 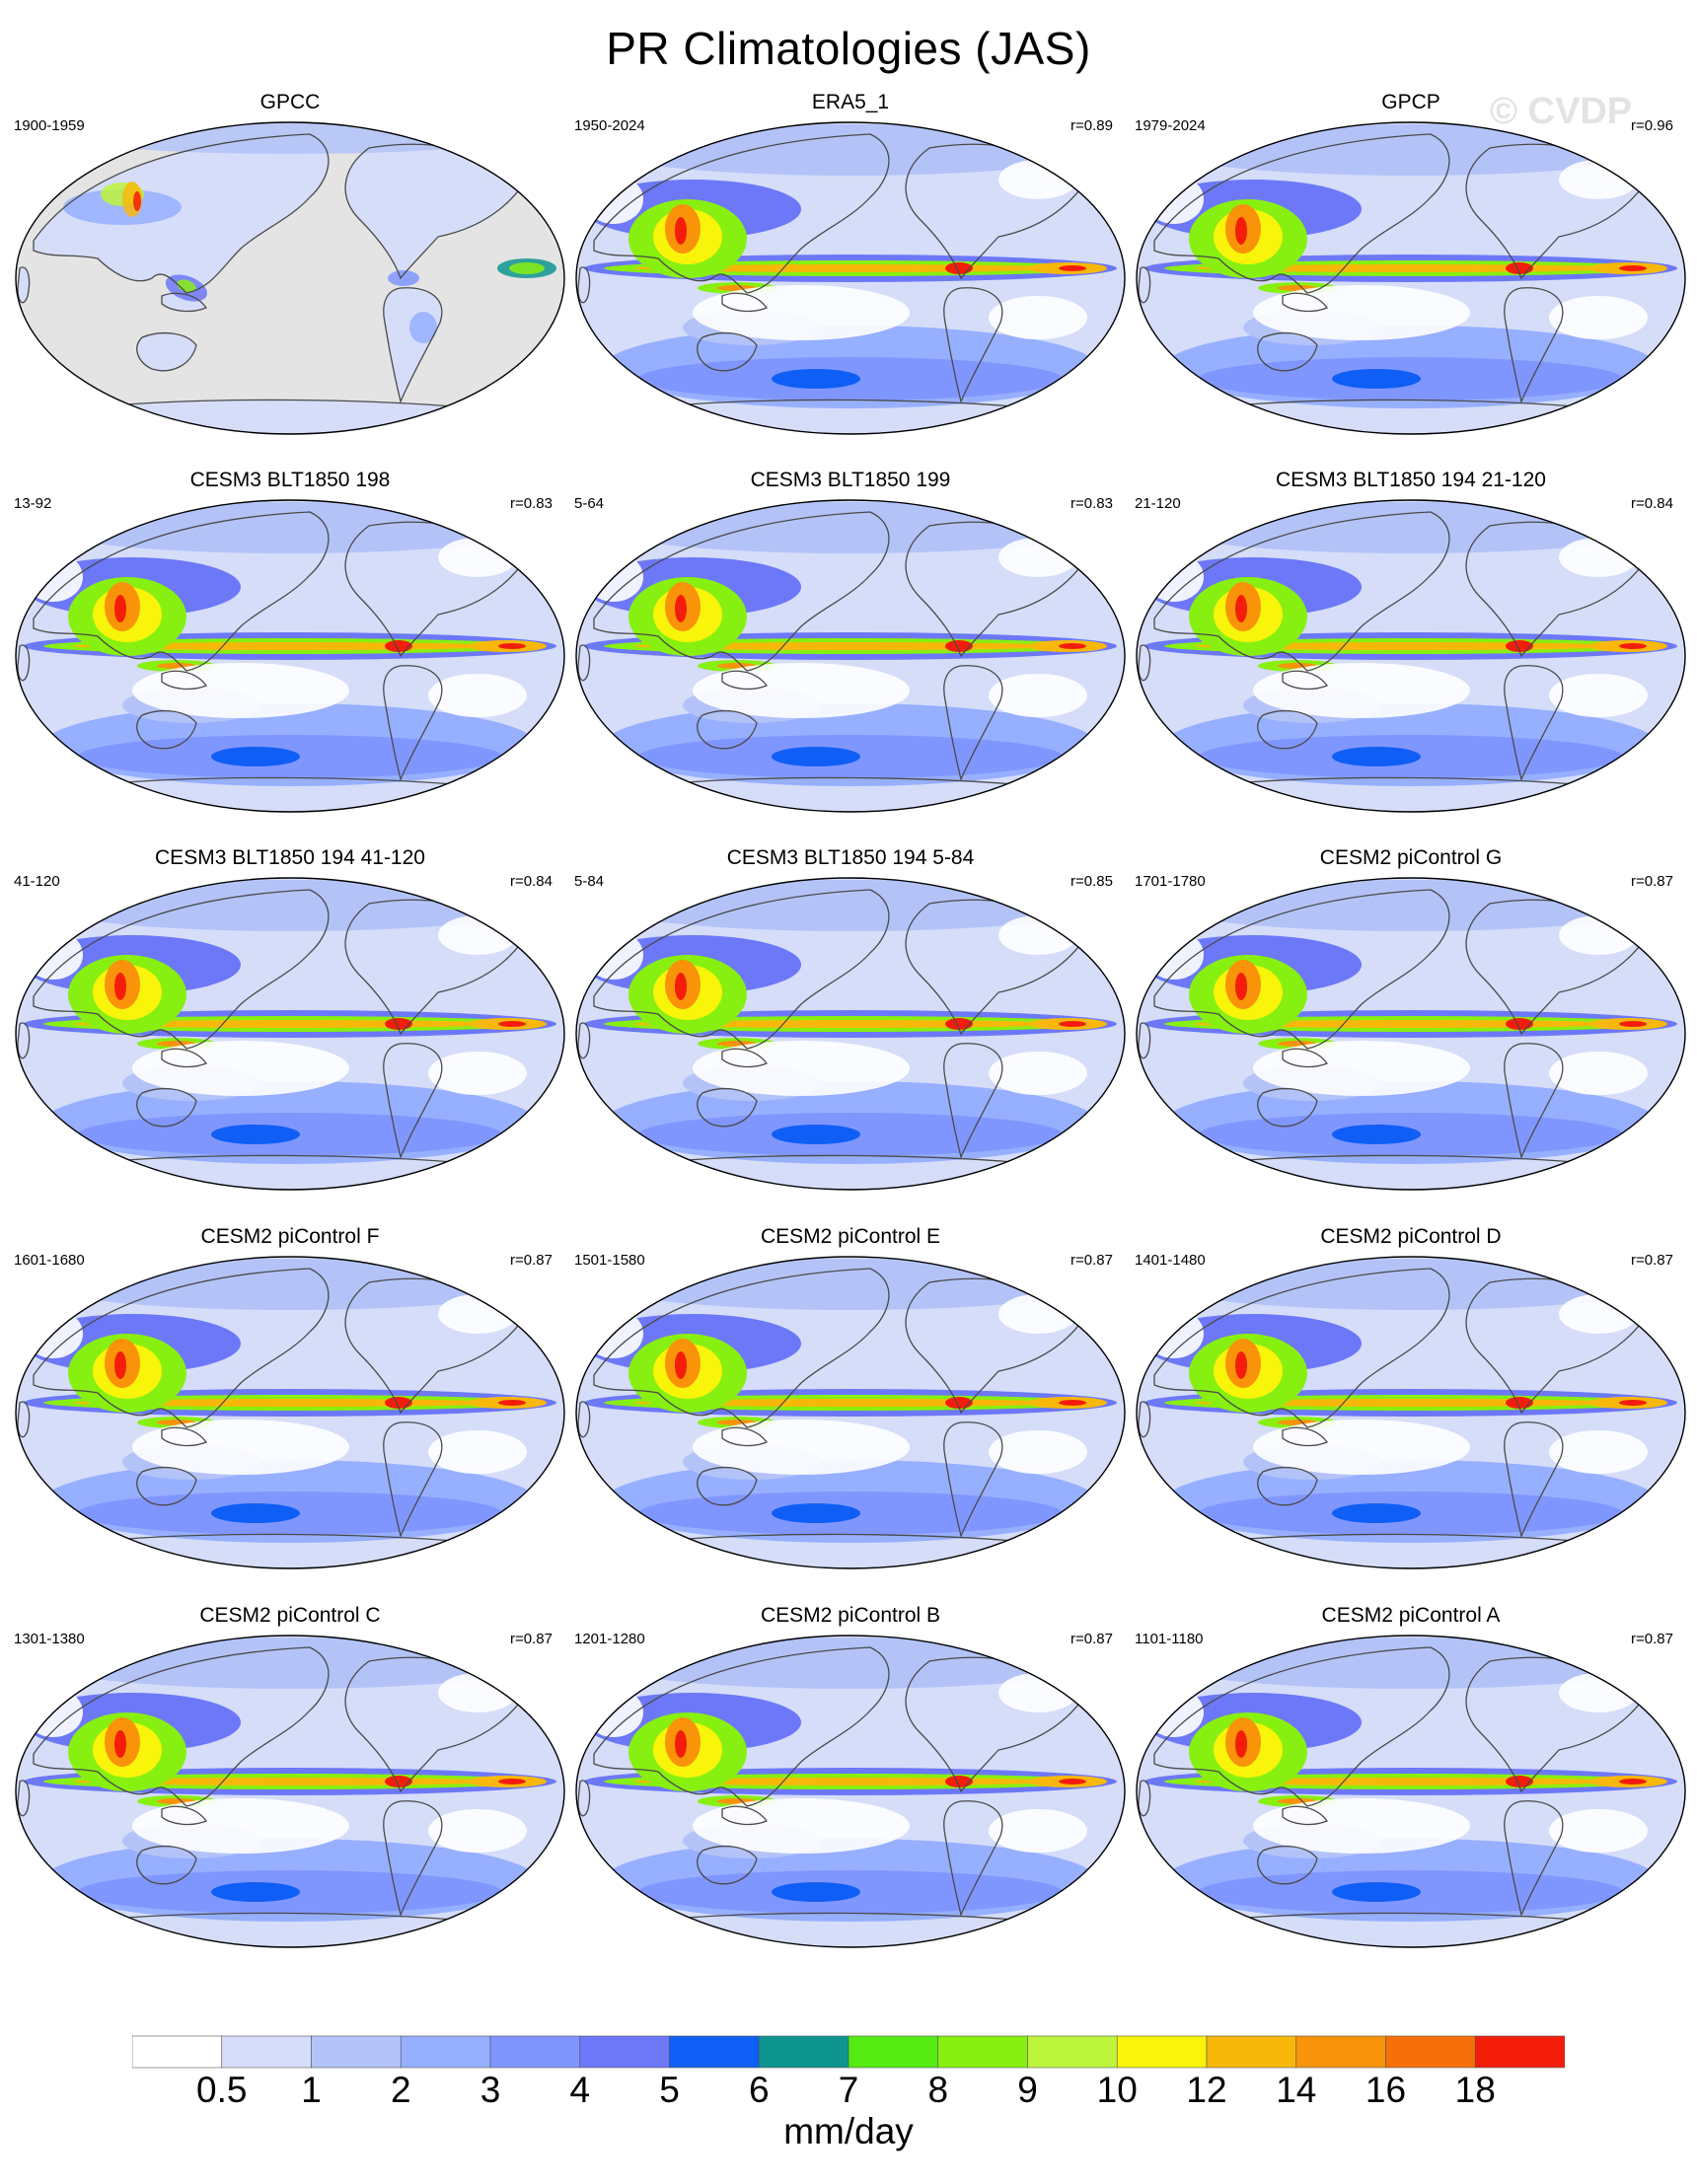 I want to click on panel-title: CESM2 piControl F, so click(x=290, y=1236).